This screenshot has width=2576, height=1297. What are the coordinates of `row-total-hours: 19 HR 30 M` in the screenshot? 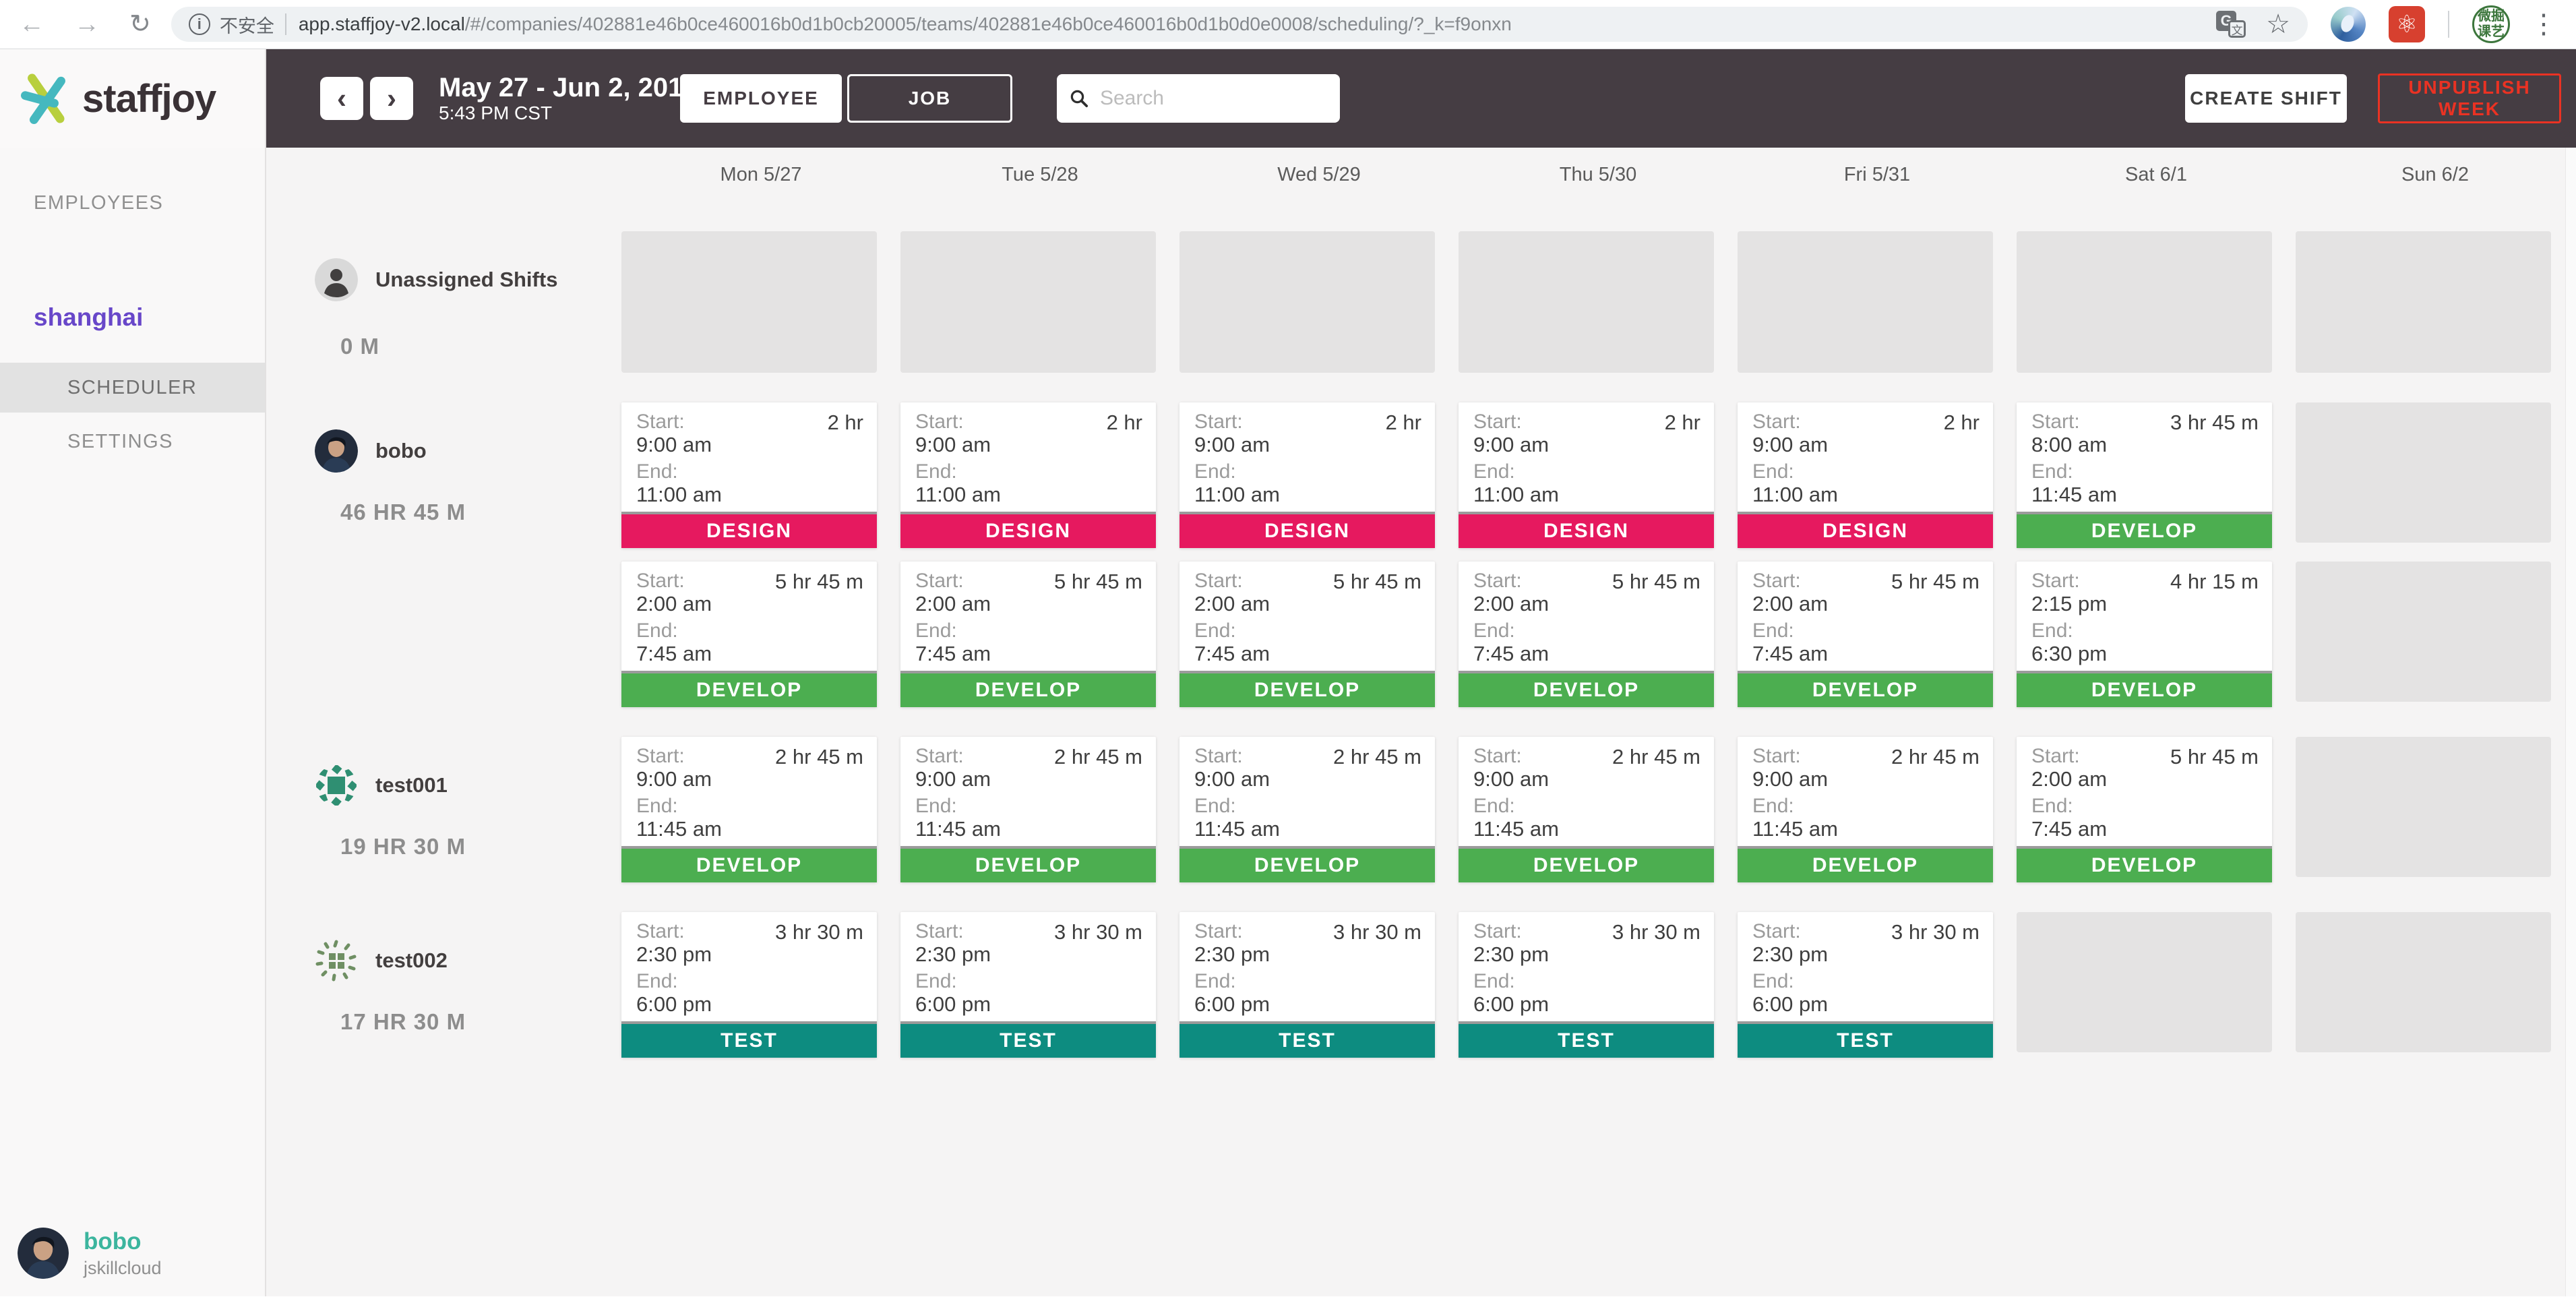 It's located at (403, 846).